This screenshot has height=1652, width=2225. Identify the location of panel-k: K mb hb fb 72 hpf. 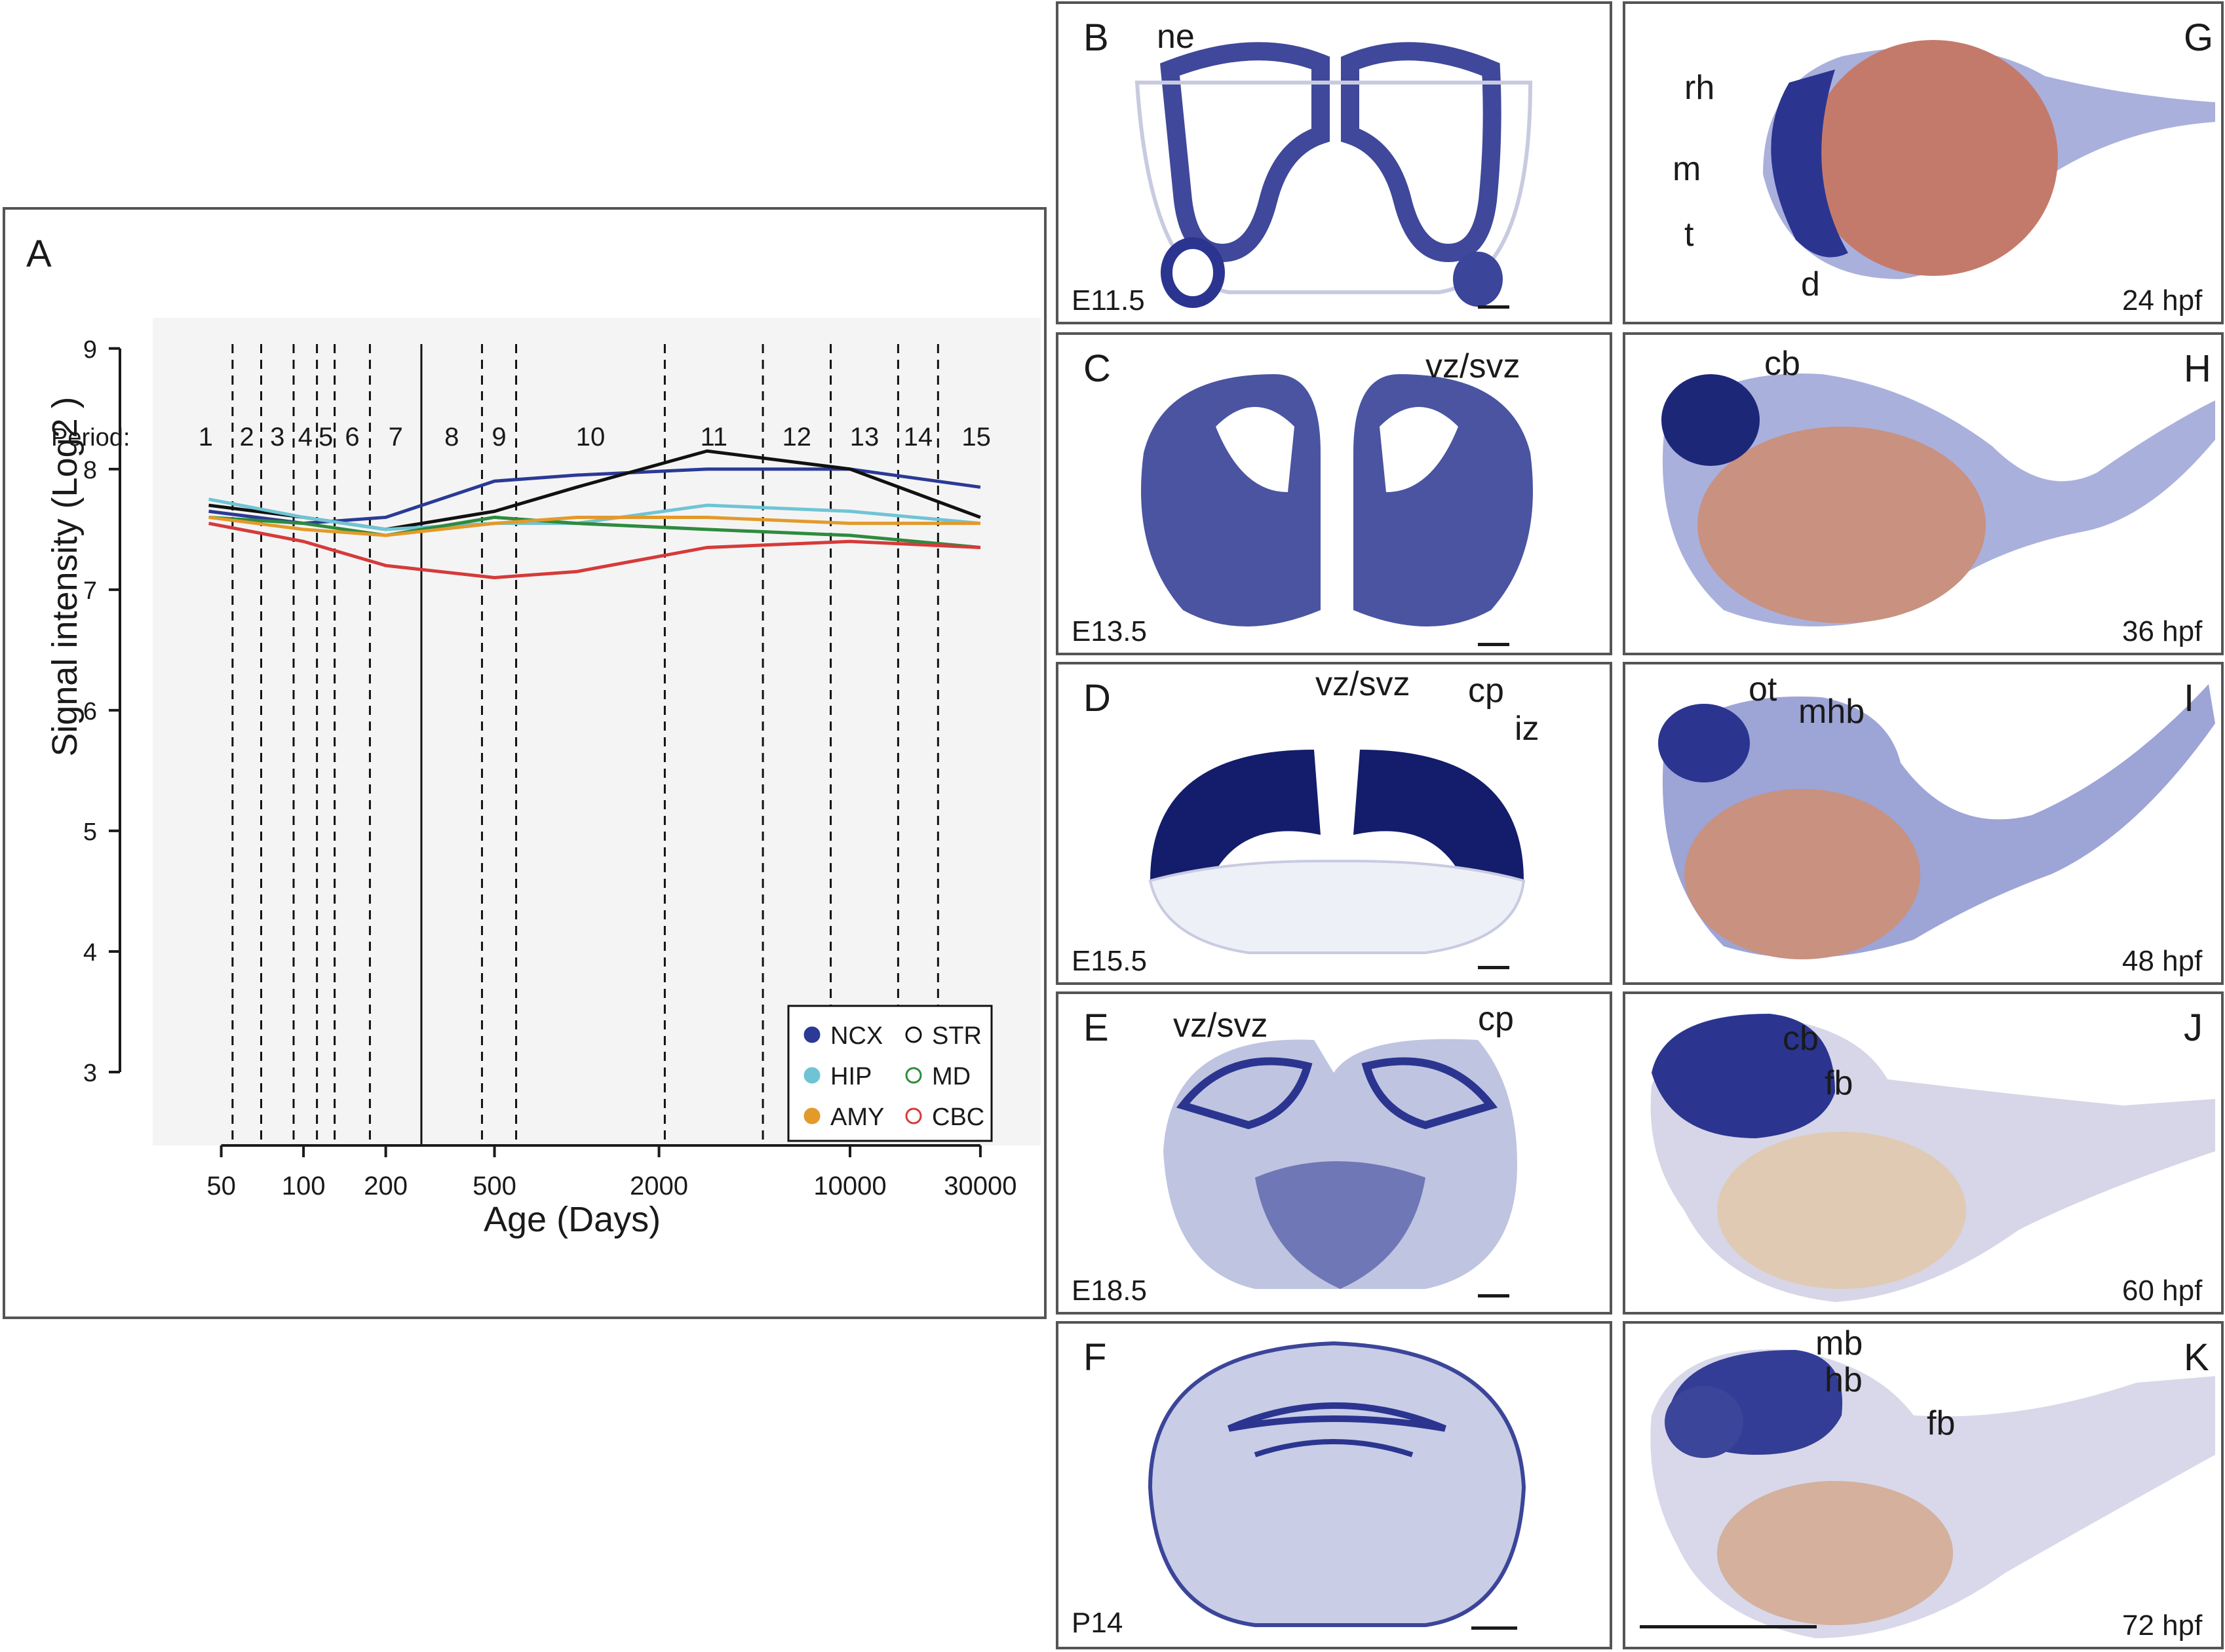
(1924, 1485).